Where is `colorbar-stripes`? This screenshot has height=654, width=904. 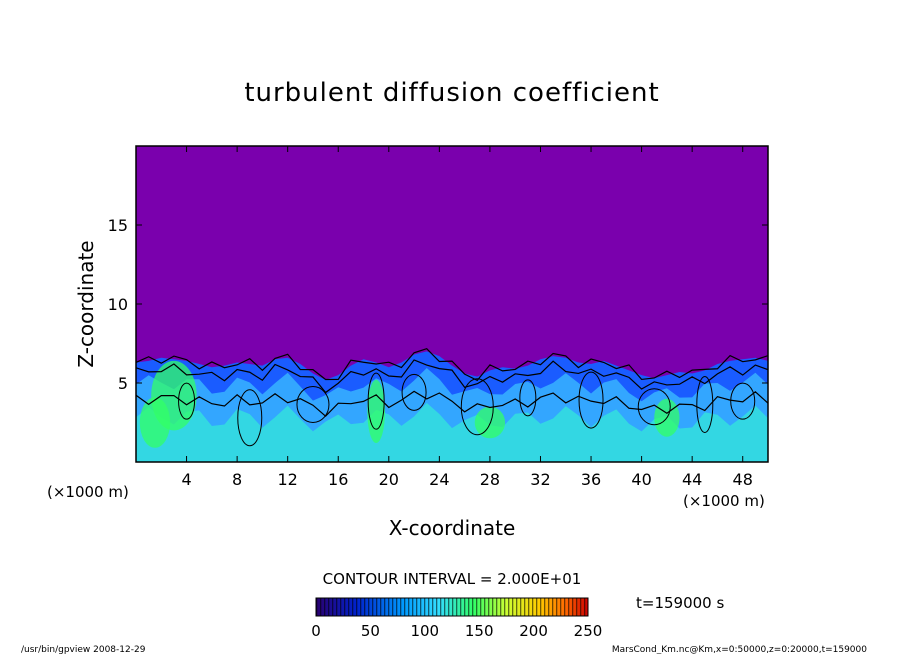 colorbar-stripes is located at coordinates (452, 607).